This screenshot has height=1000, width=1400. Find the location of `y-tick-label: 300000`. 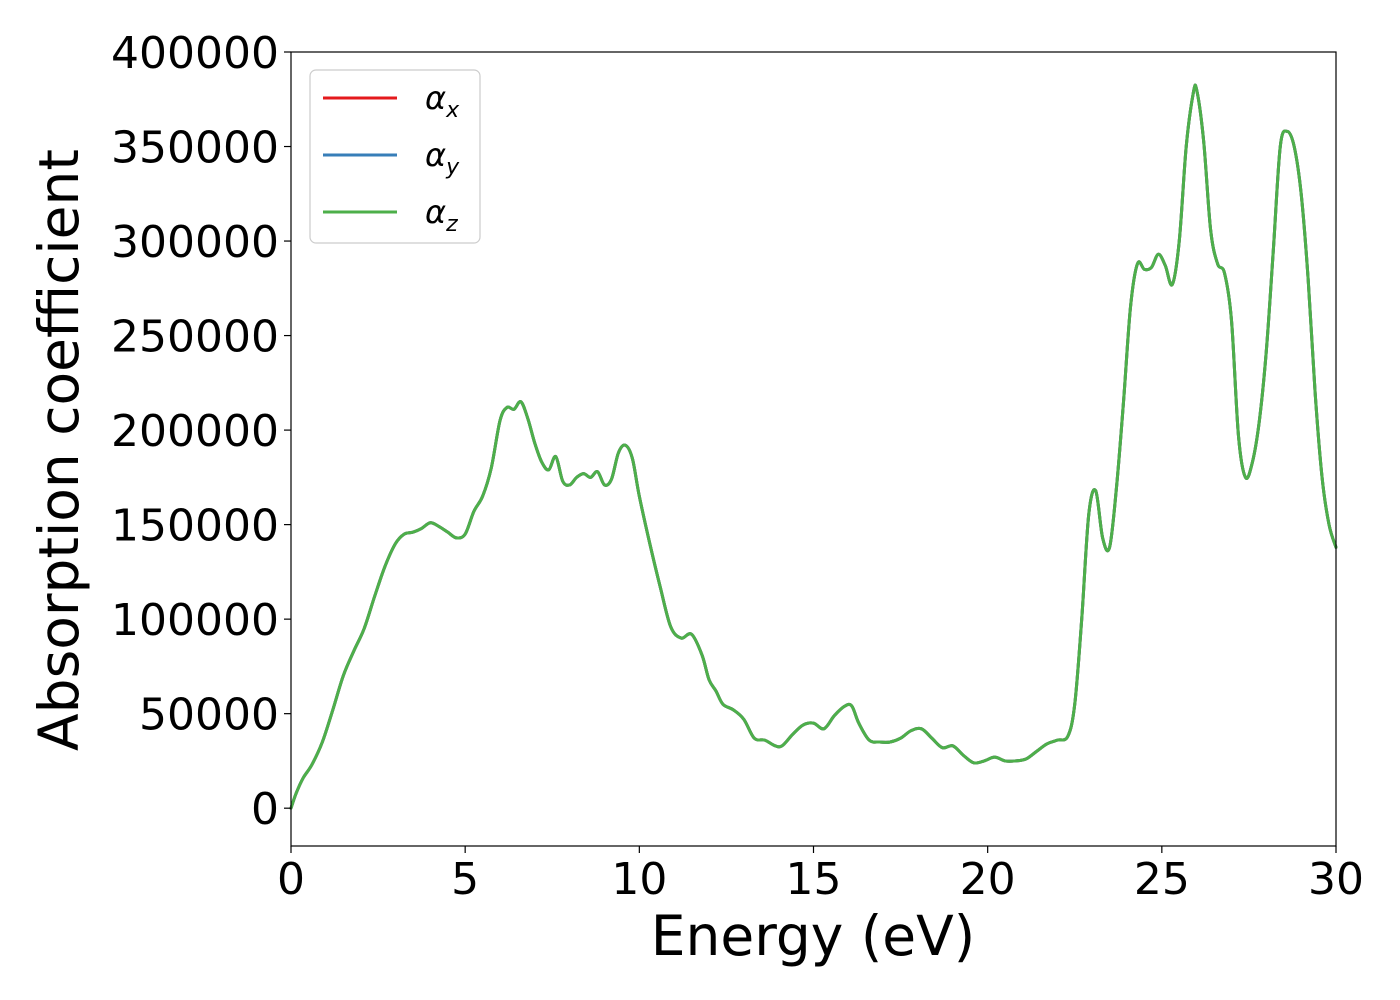

y-tick-label: 300000 is located at coordinates (195, 242).